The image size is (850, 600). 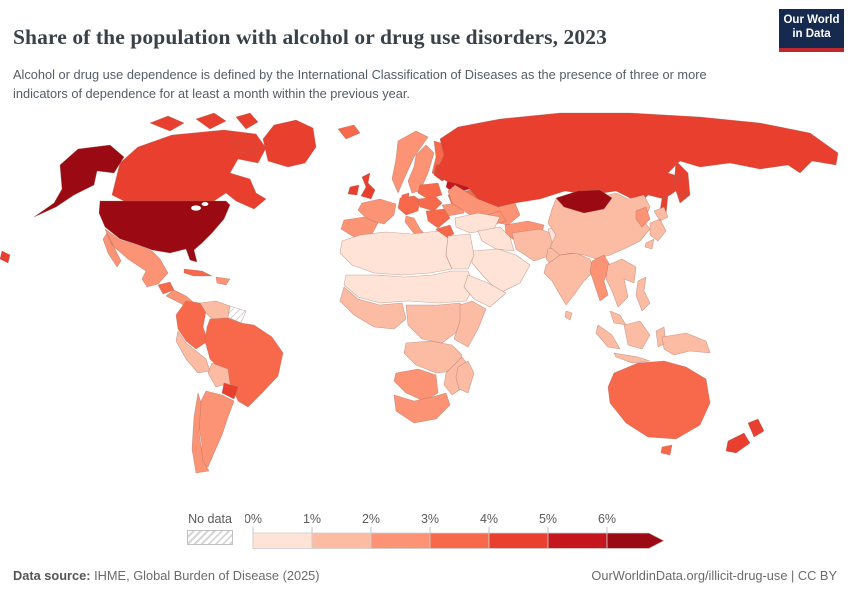 What do you see at coordinates (373, 308) in the screenshot?
I see `country-west-africa` at bounding box center [373, 308].